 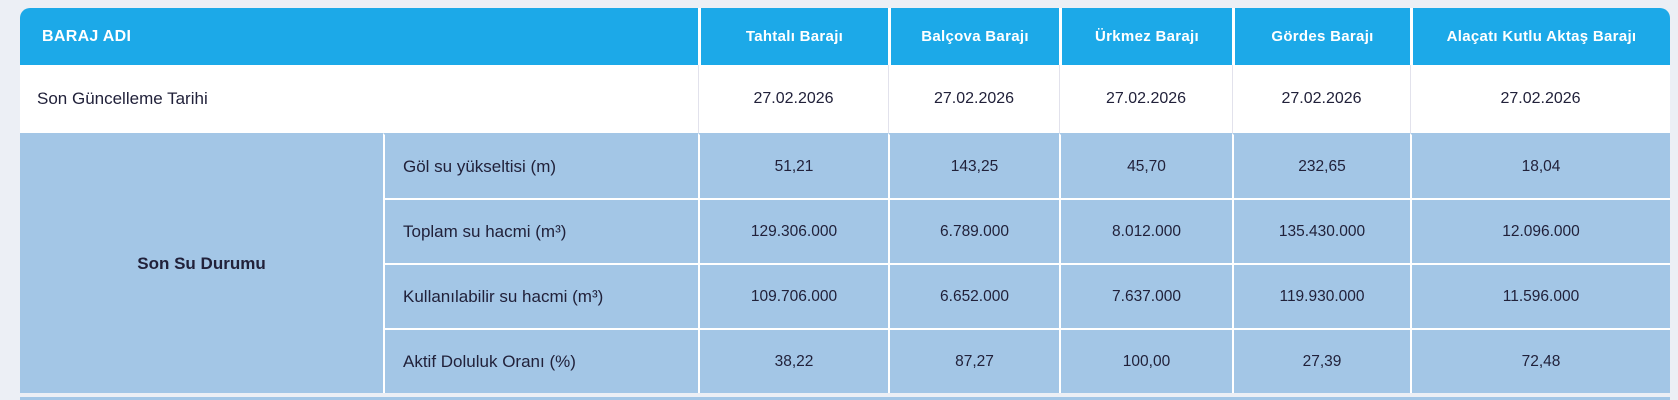 What do you see at coordinates (1321, 360) in the screenshot?
I see `cell-doluluk-gordes: 27,39` at bounding box center [1321, 360].